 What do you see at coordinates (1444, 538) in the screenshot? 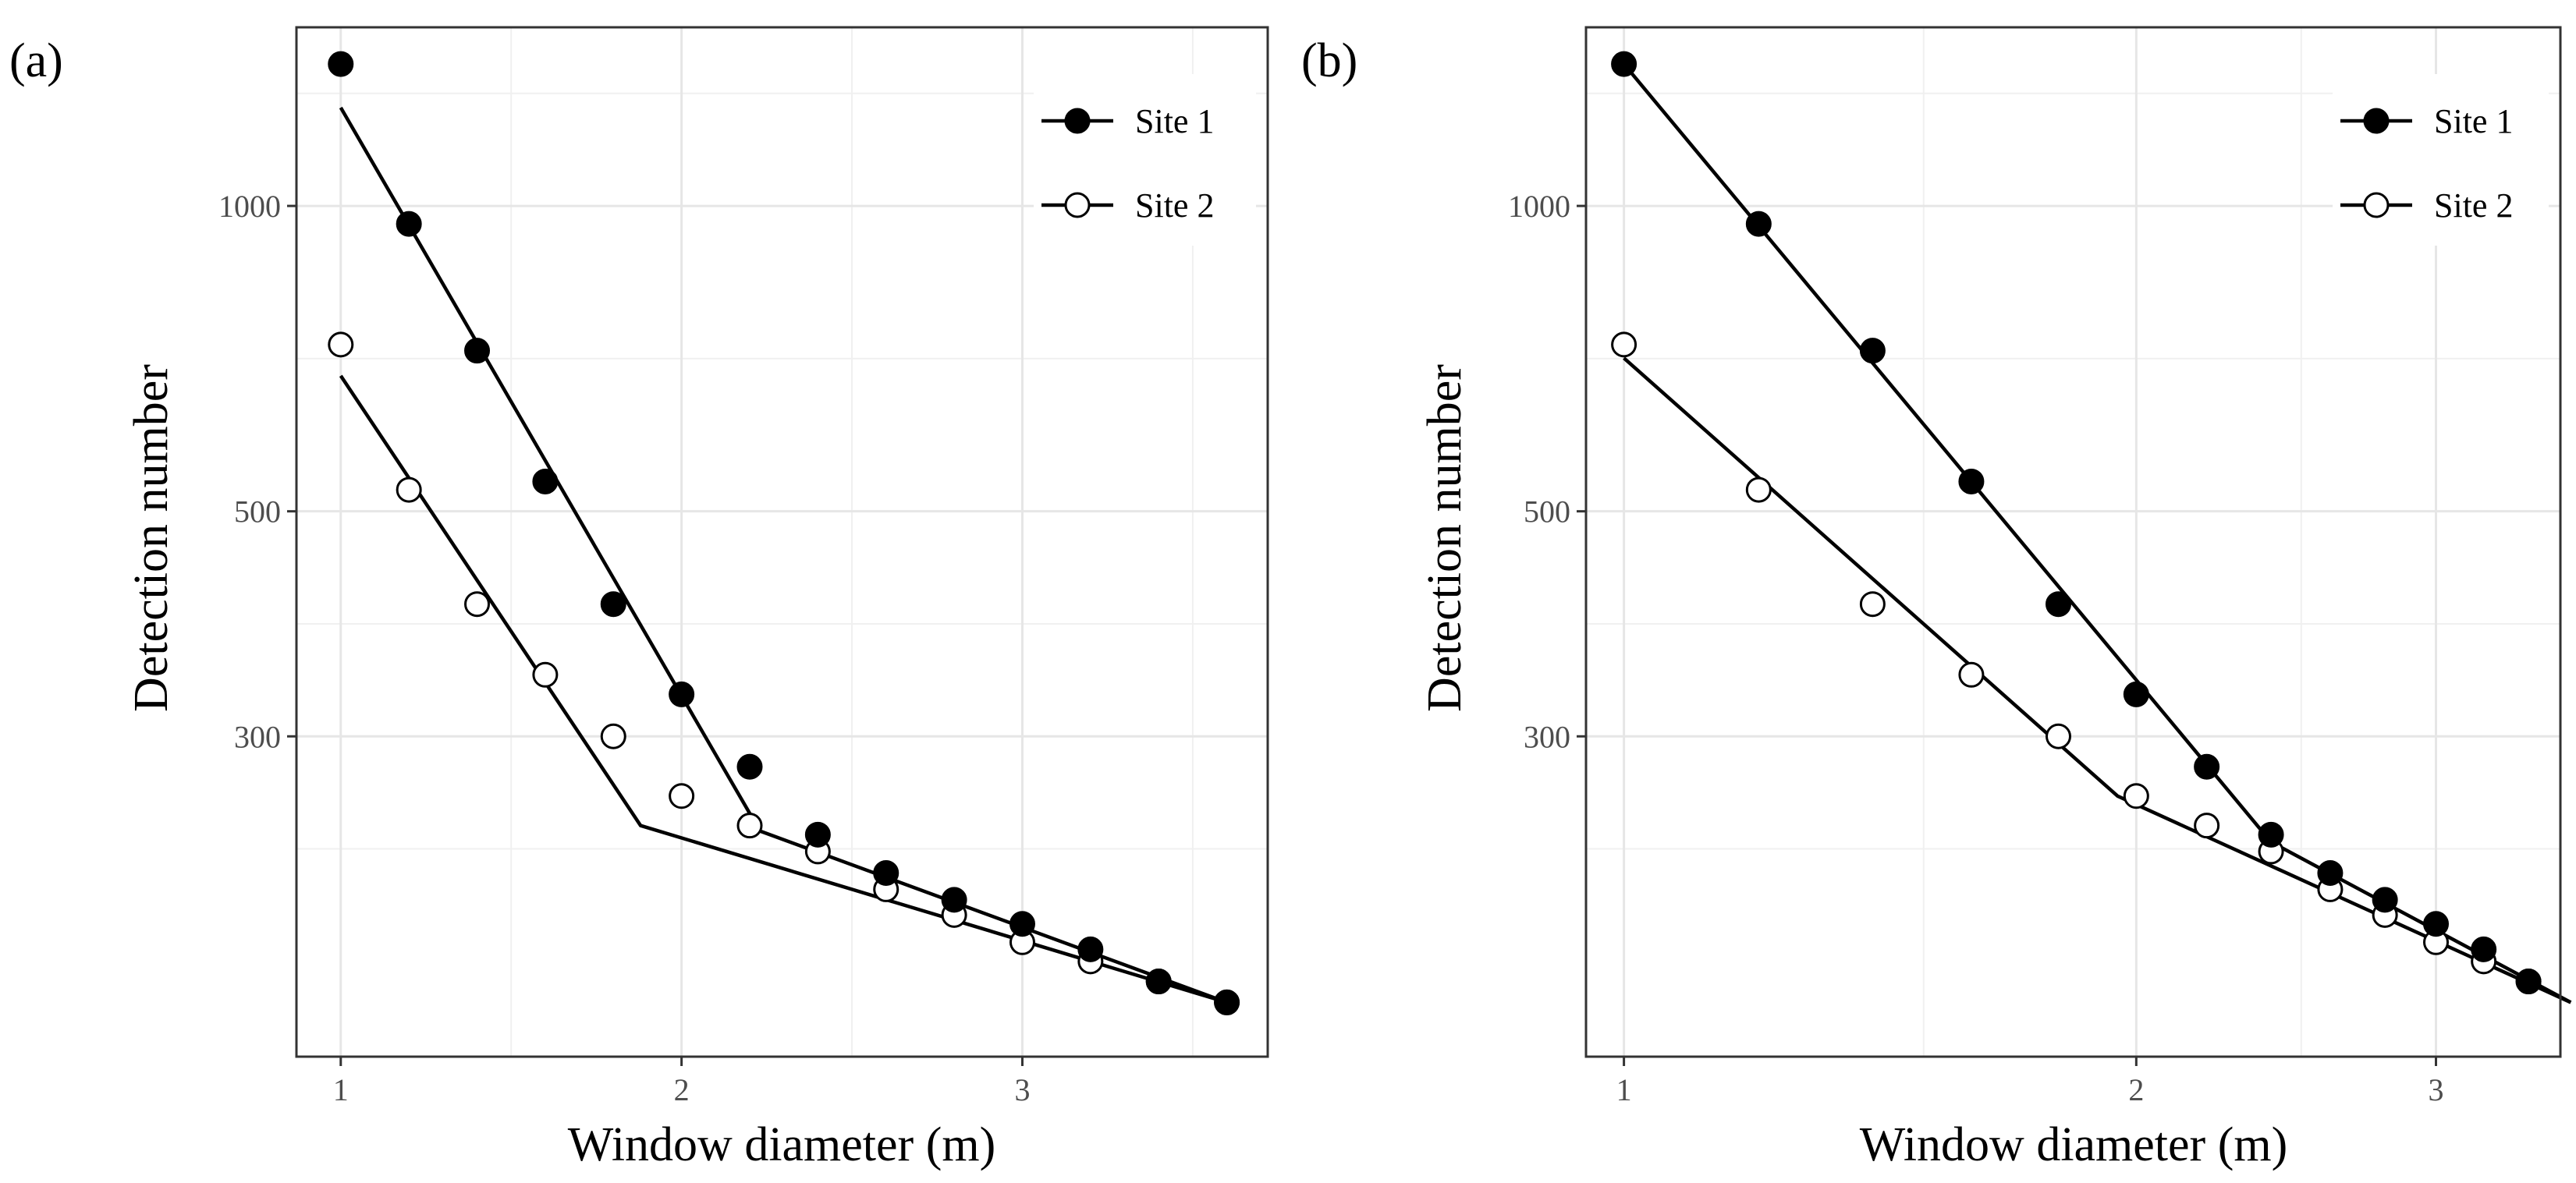
I see `panel-b-y-axis-title: Detection number` at bounding box center [1444, 538].